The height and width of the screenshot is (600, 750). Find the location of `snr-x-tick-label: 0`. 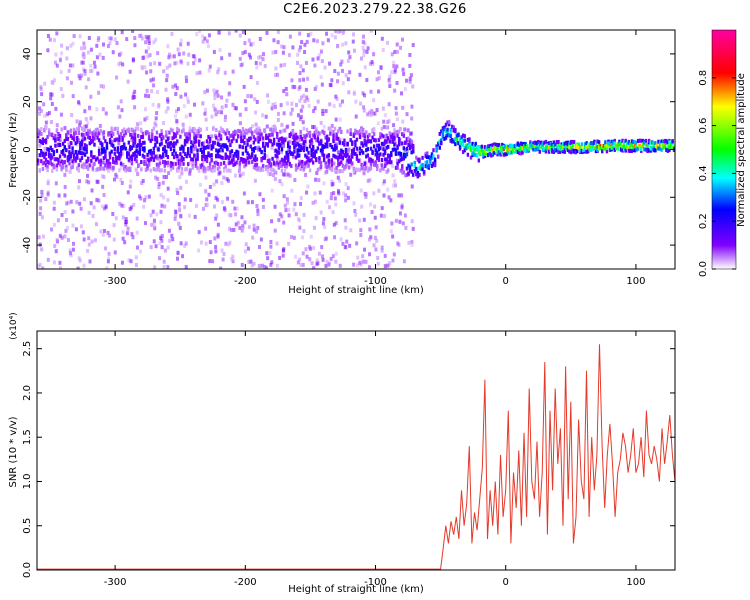

snr-x-tick-label: 0 is located at coordinates (506, 582).